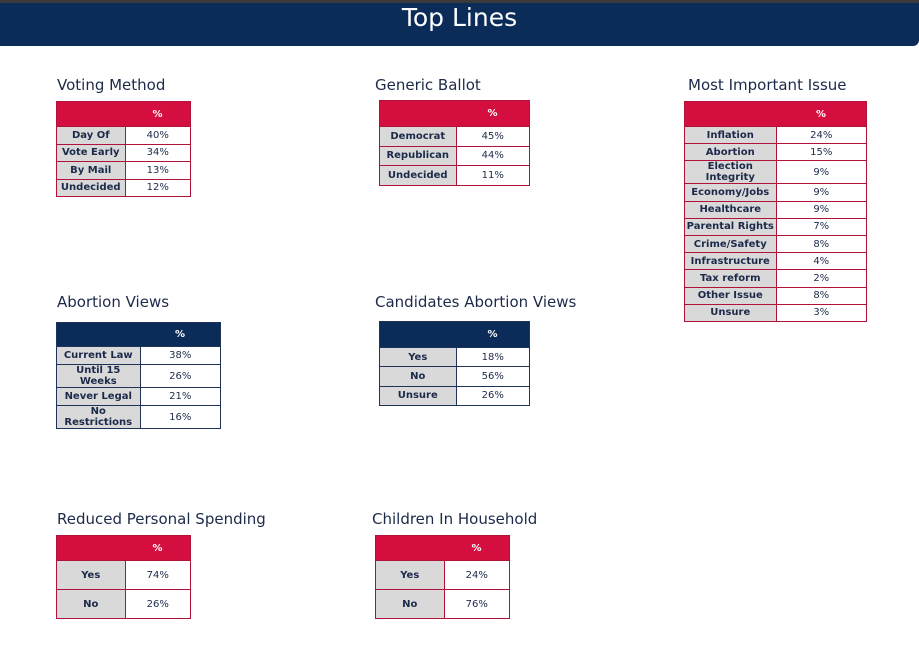 This screenshot has height=665, width=919. Describe the element at coordinates (161, 519) in the screenshot. I see `reduced-personal-spending-title: Reduced Personal Spending` at that location.